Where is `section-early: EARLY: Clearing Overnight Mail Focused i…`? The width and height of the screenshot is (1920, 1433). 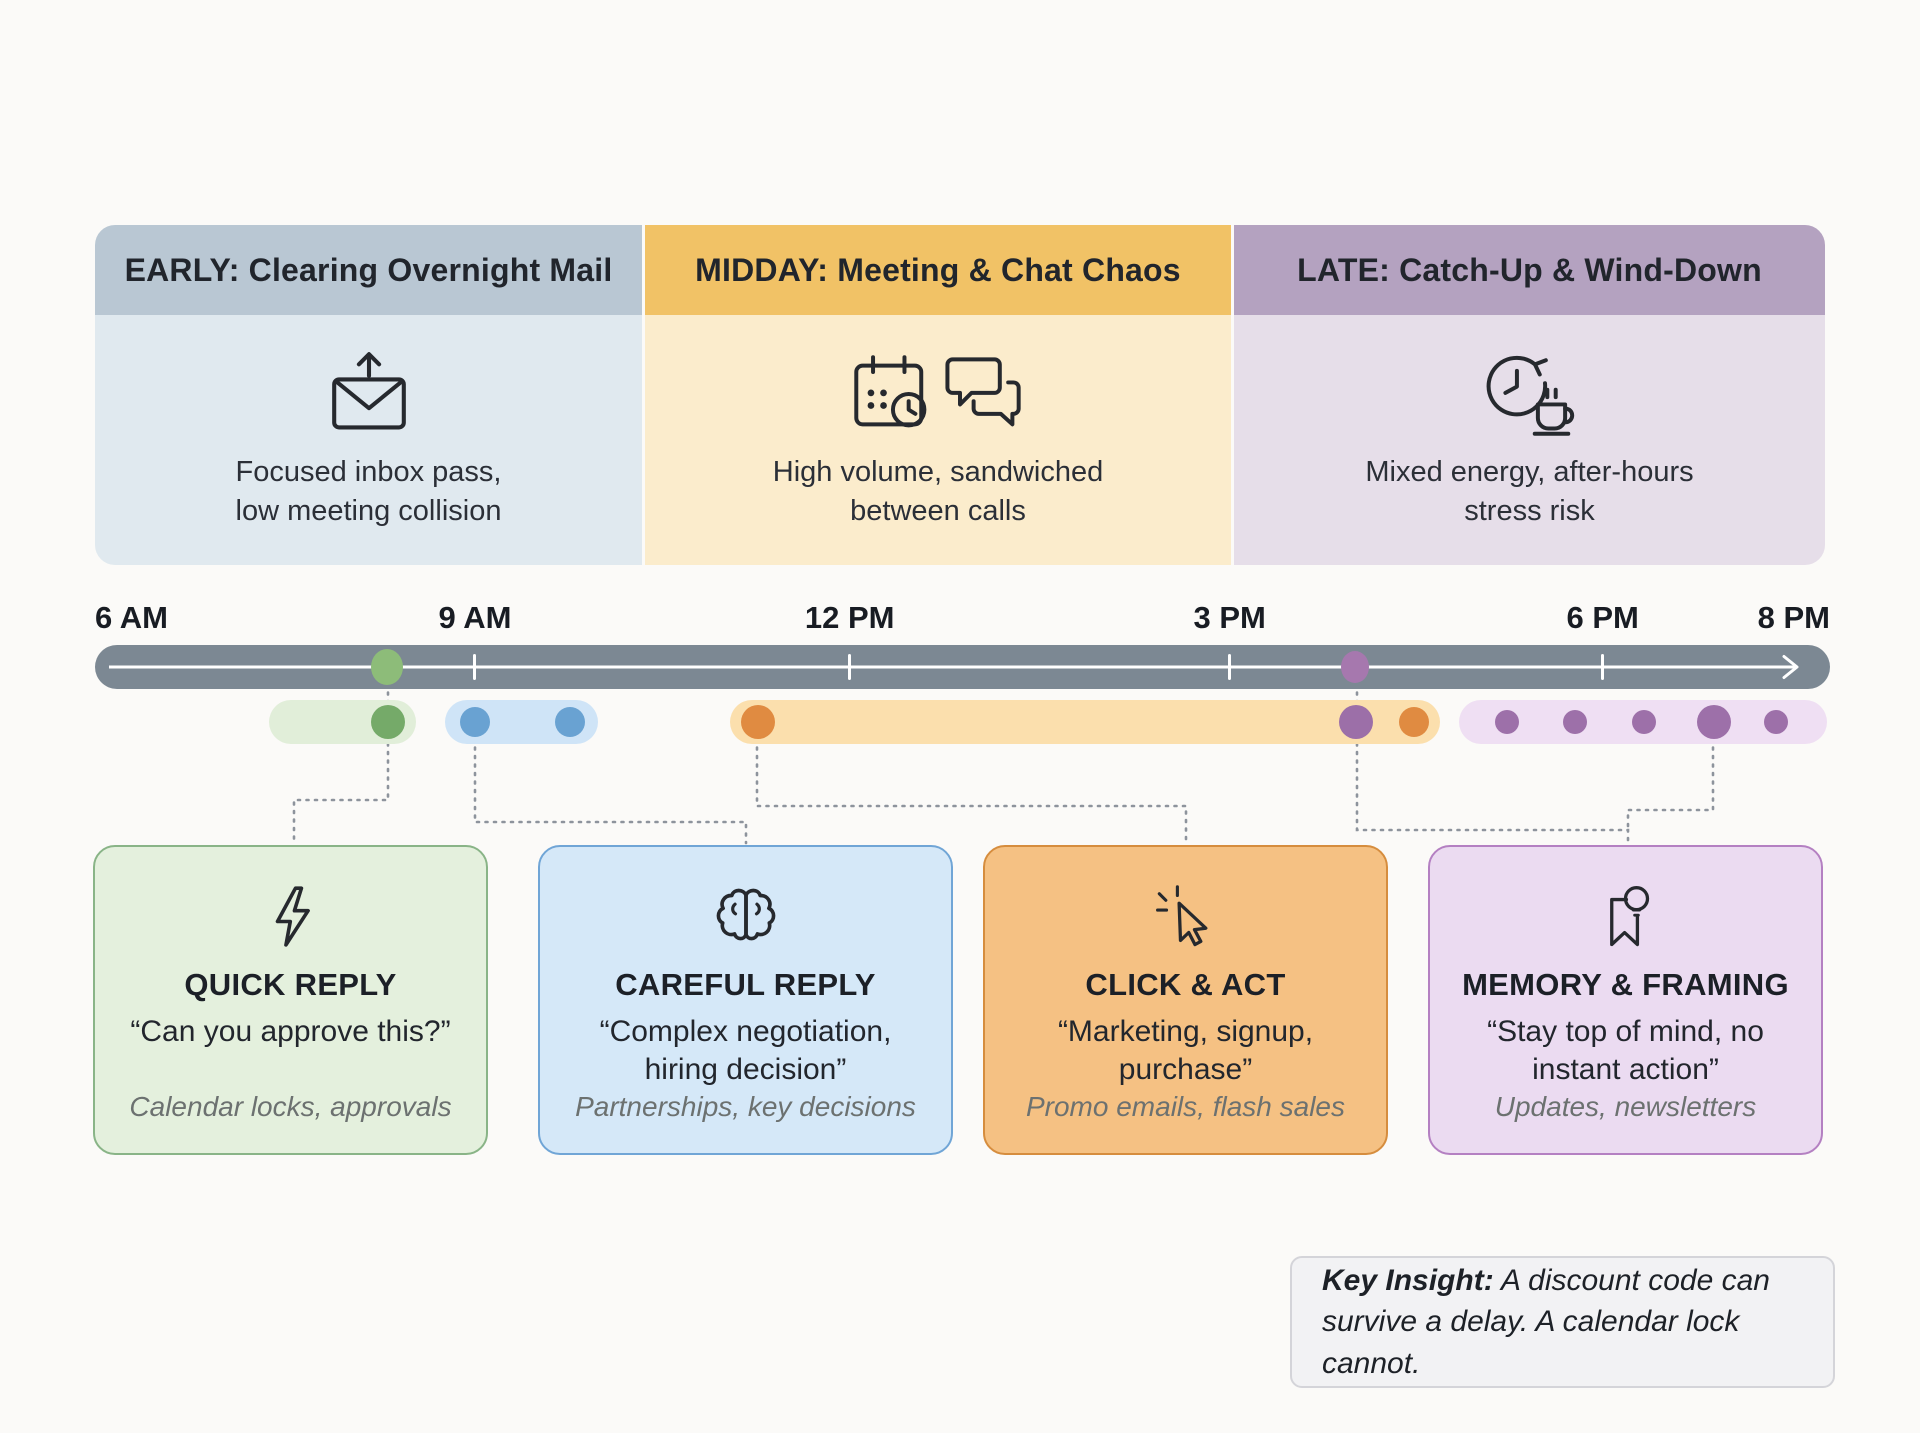 section-early: EARLY: Clearing Overnight Mail Focused i… is located at coordinates (368, 395).